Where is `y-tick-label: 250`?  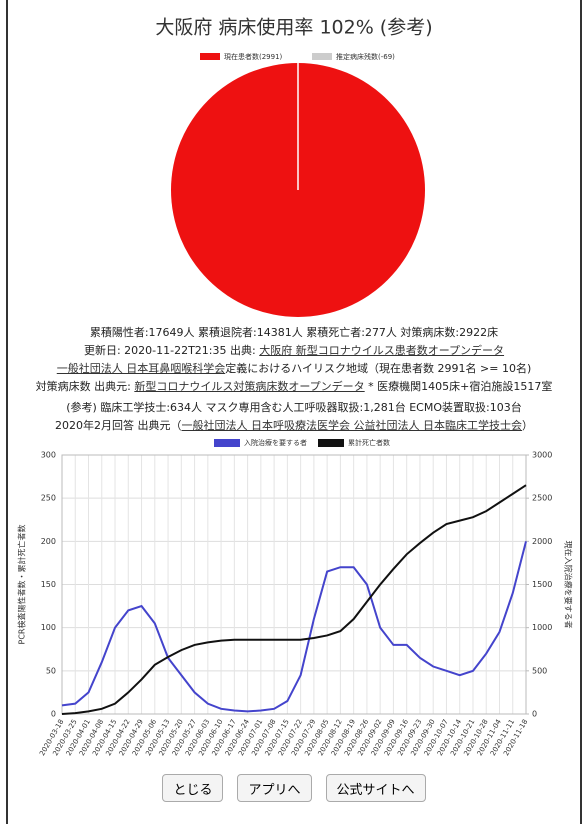
y-tick-label: 250 is located at coordinates (48, 498).